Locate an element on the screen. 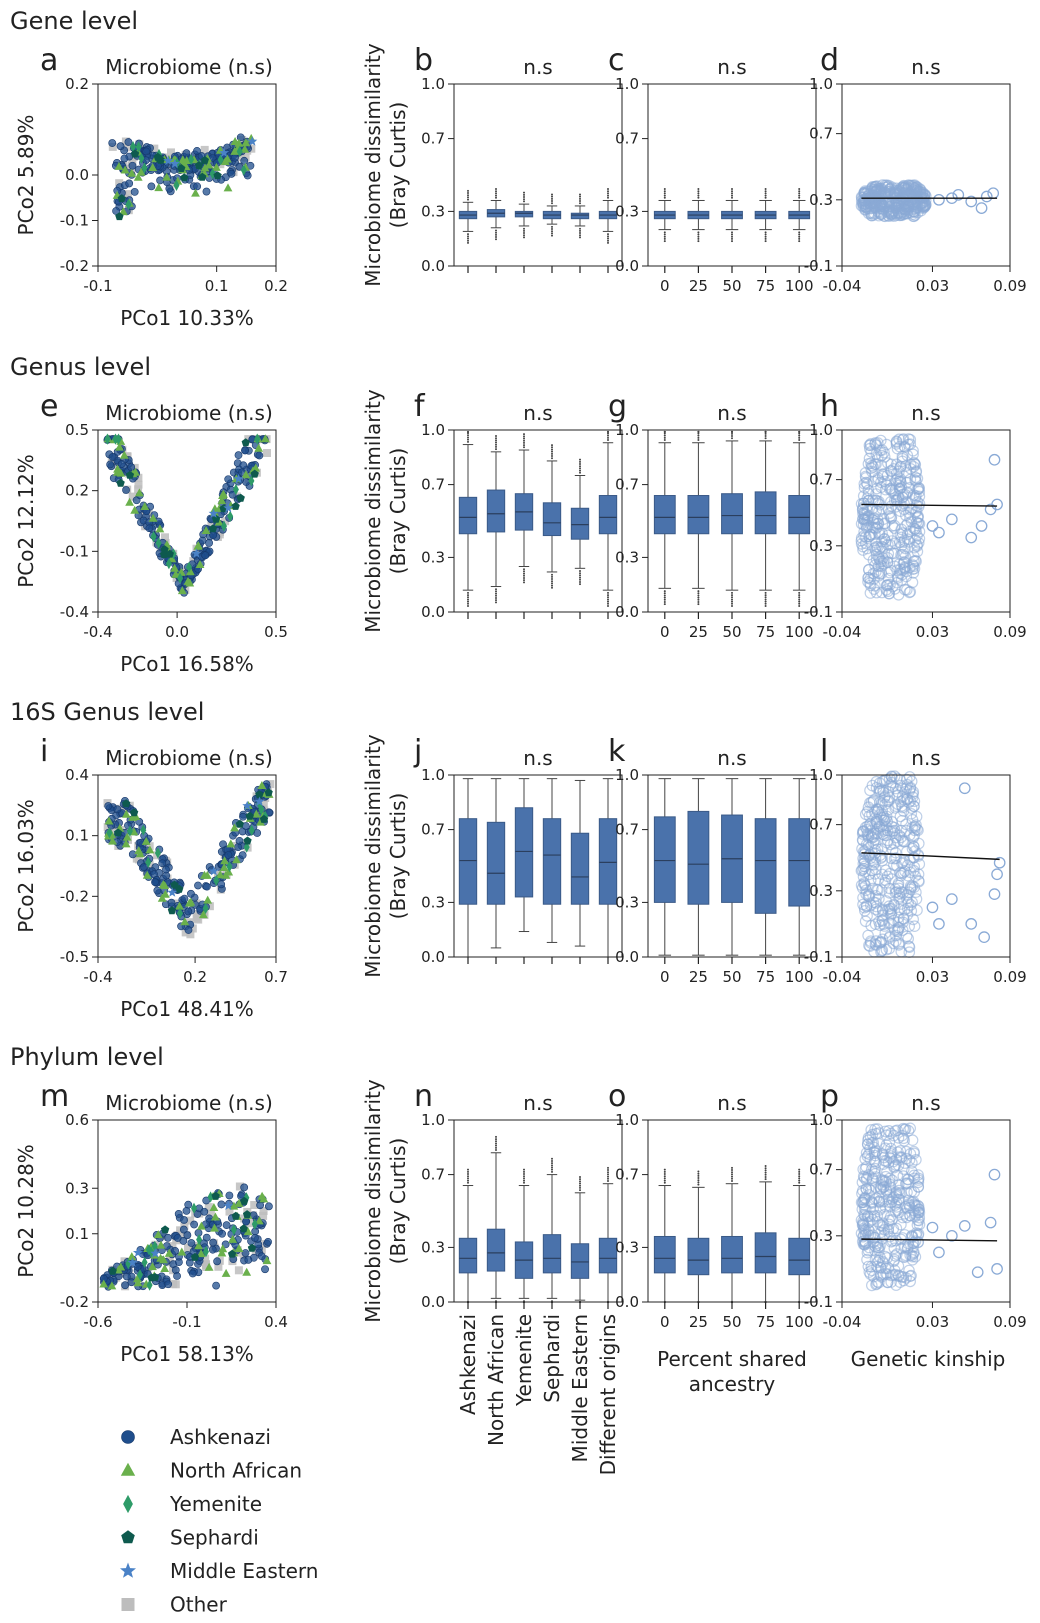 The width and height of the screenshot is (1040, 1623). panel-label: k is located at coordinates (617, 751).